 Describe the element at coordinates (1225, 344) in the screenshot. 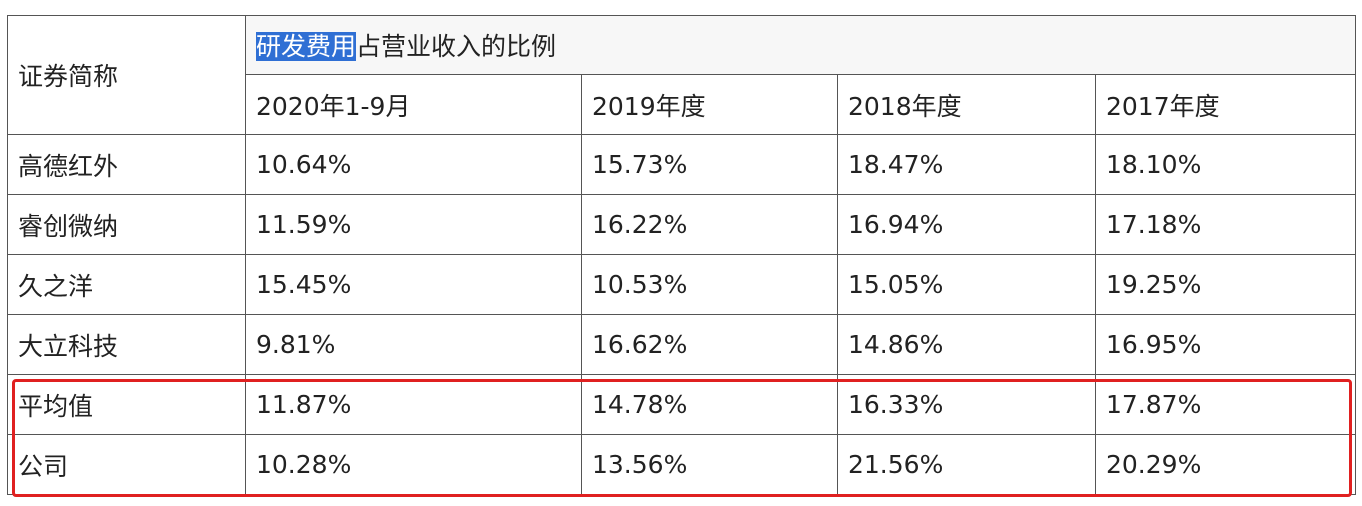

I see `value-cell: 16.95%` at that location.